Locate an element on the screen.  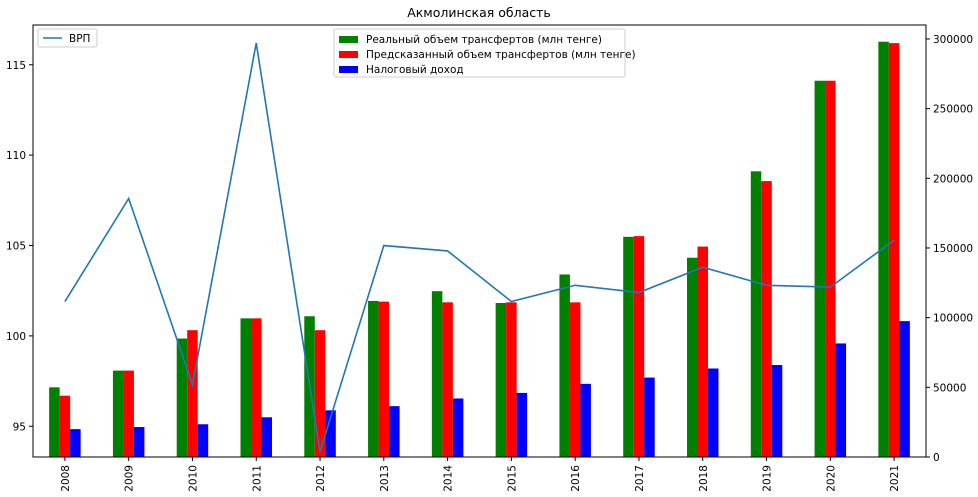
bar-1-2016 is located at coordinates (564, 365).